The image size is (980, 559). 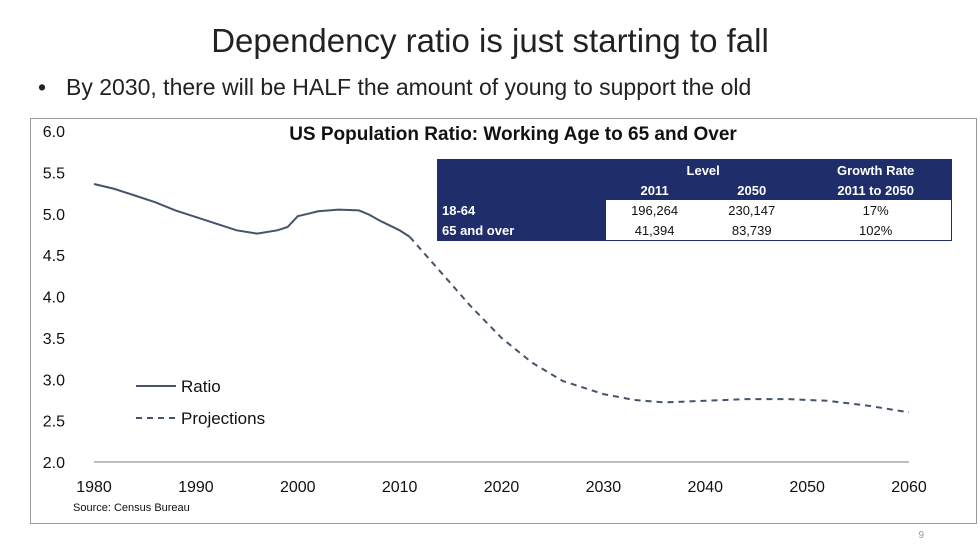 I want to click on header-growth: Growth Rate, so click(x=875, y=170).